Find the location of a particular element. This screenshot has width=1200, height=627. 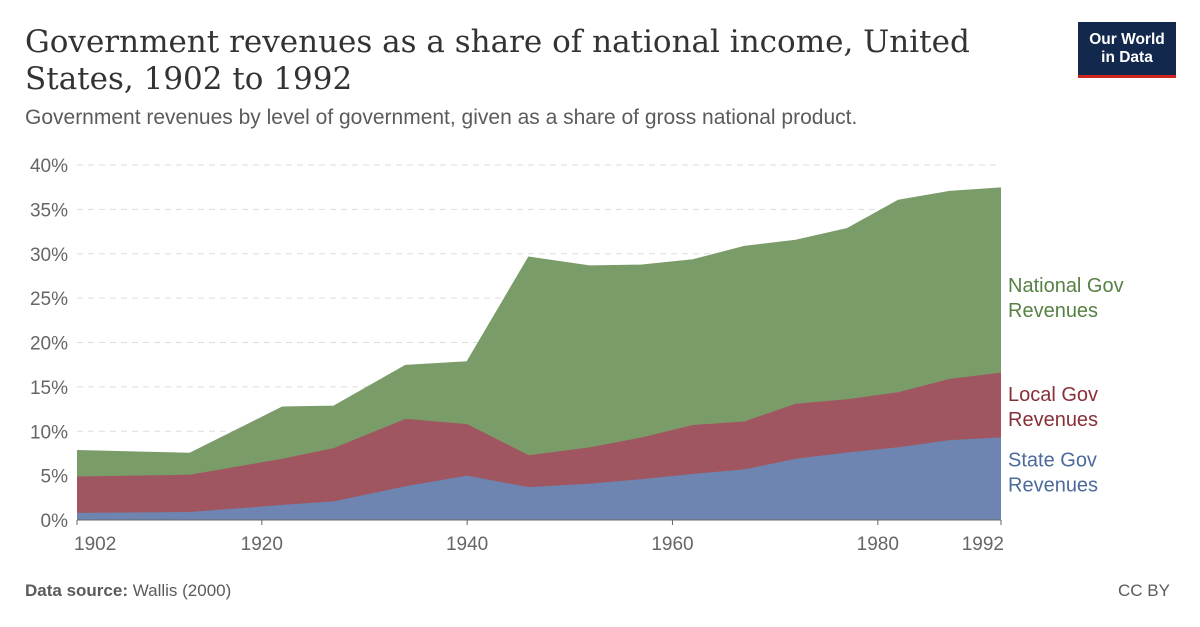

y-tick-label: 15% is located at coordinates (49, 388).